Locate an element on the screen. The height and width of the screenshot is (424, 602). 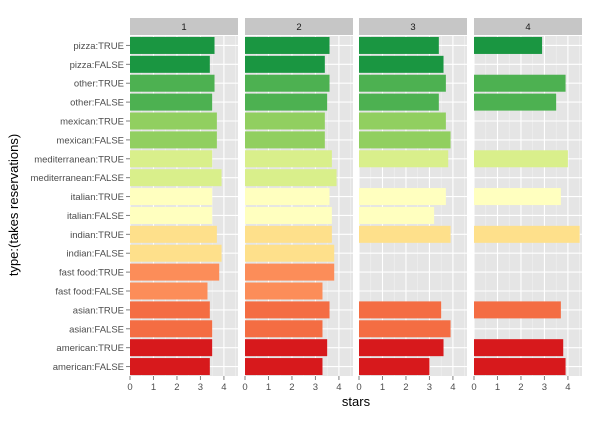
y-tick-label: american:FALSE is located at coordinates (88, 367).